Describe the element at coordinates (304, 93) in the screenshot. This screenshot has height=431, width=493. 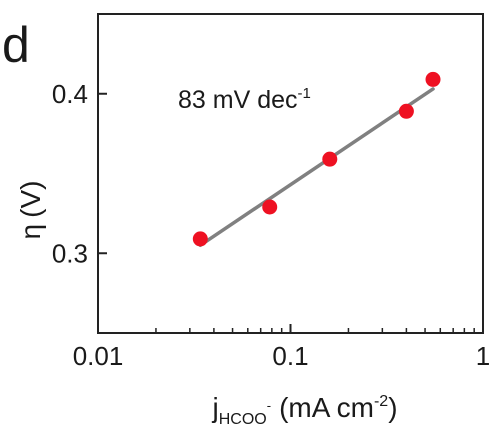
I see `slope-annotation-superscript: -1` at that location.